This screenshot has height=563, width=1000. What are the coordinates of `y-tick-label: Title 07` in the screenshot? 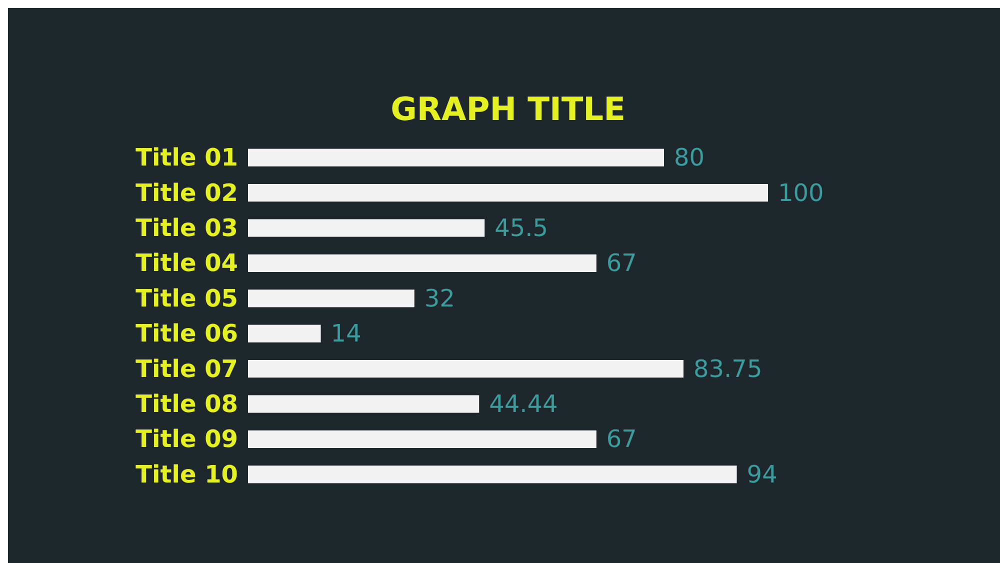 It's located at (187, 368).